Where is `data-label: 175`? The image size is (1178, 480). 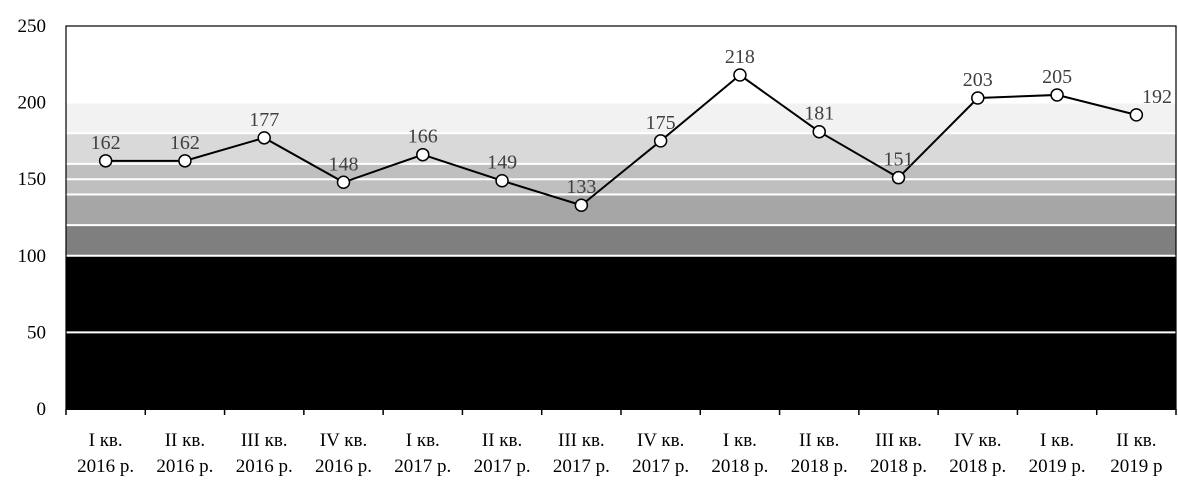
data-label: 175 is located at coordinates (661, 123).